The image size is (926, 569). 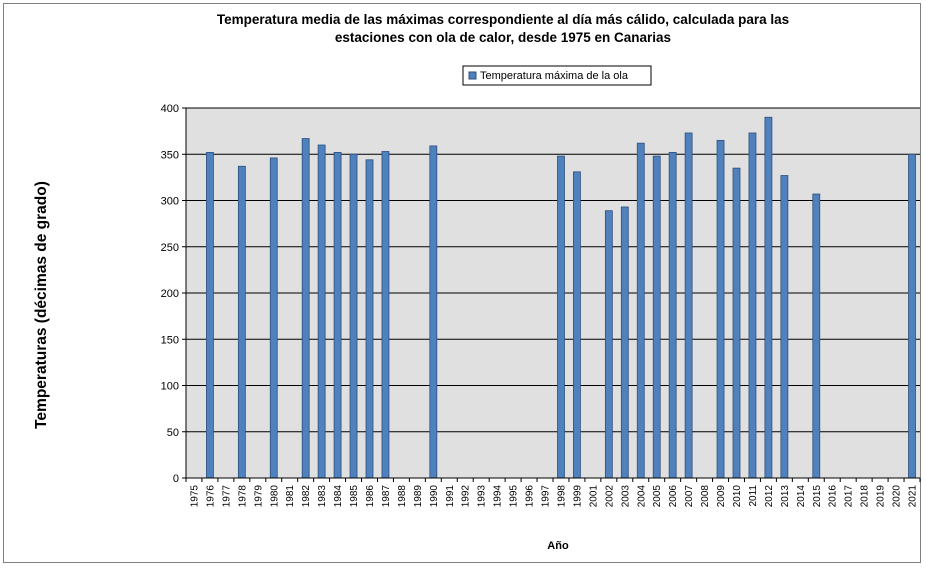 What do you see at coordinates (816, 336) in the screenshot?
I see `bar-2015` at bounding box center [816, 336].